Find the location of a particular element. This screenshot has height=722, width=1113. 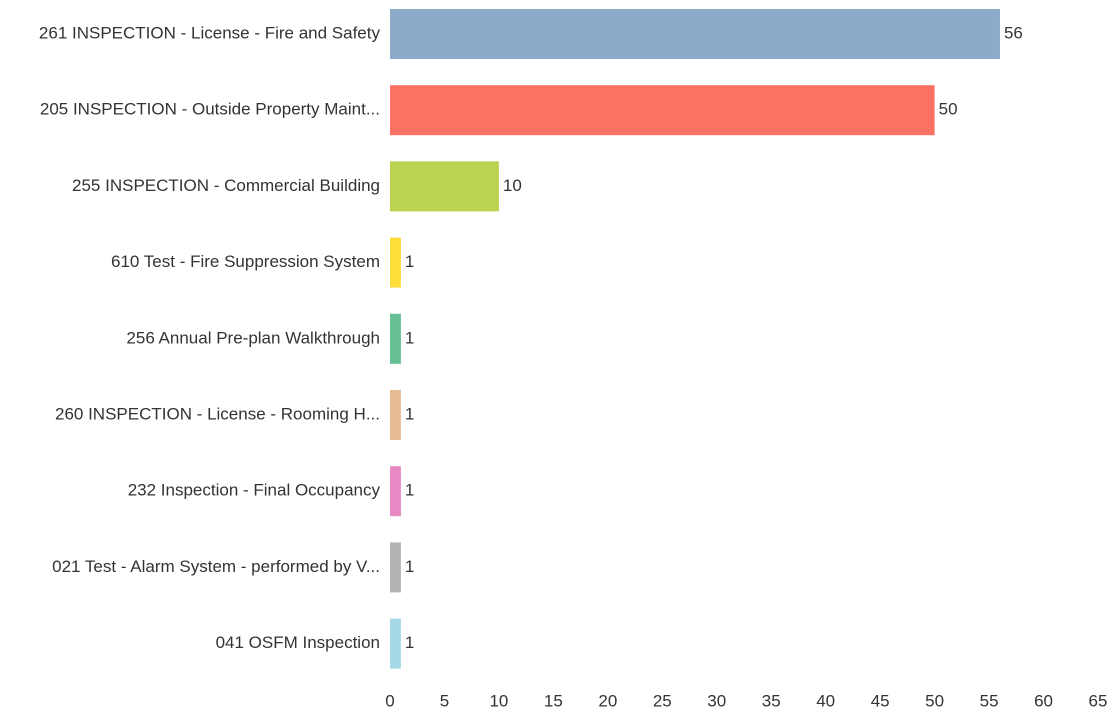

x-tick-label: 30 is located at coordinates (716, 700).